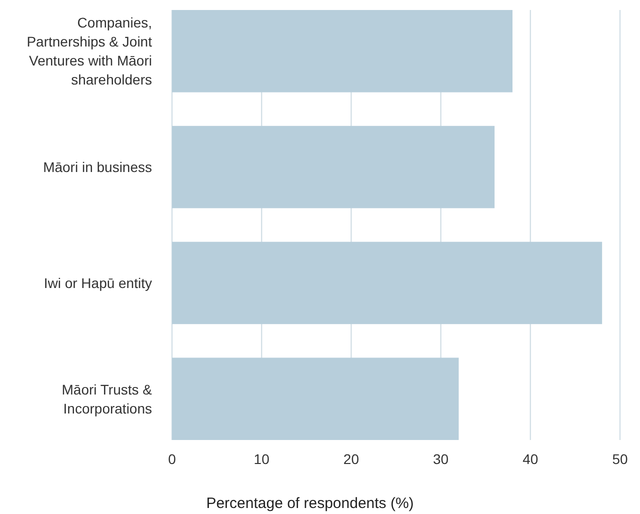  What do you see at coordinates (441, 459) in the screenshot?
I see `x-tick-label: 30` at bounding box center [441, 459].